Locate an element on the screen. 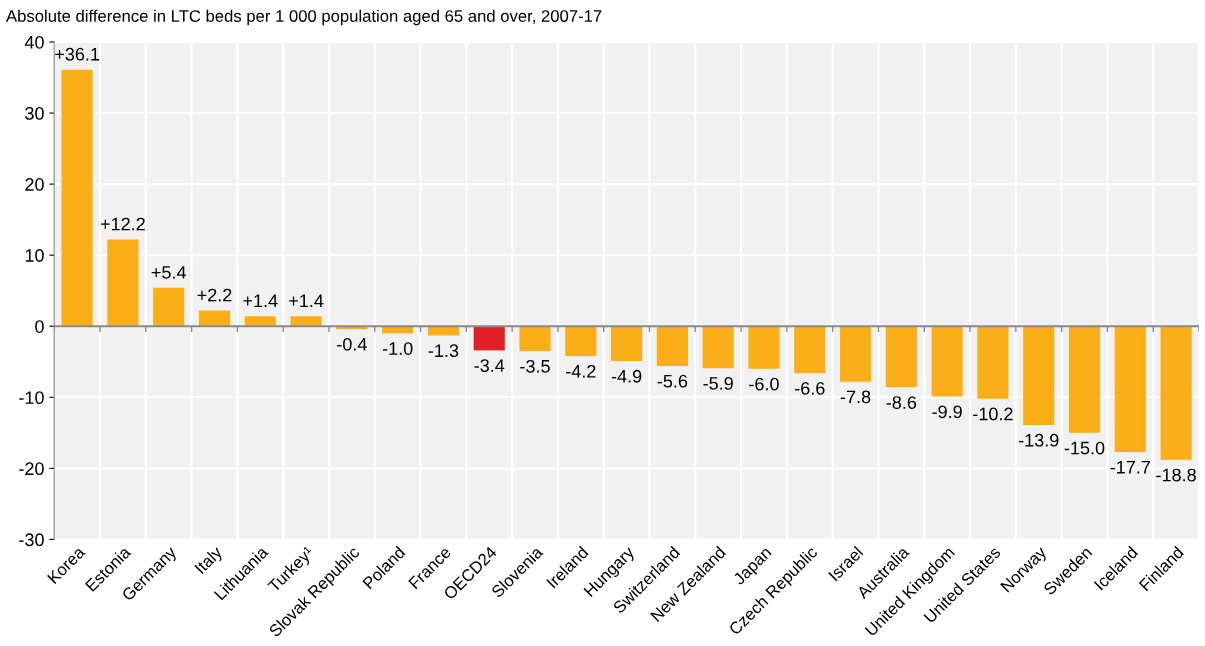 This screenshot has width=1205, height=646. data-label: +5.4 is located at coordinates (168, 272).